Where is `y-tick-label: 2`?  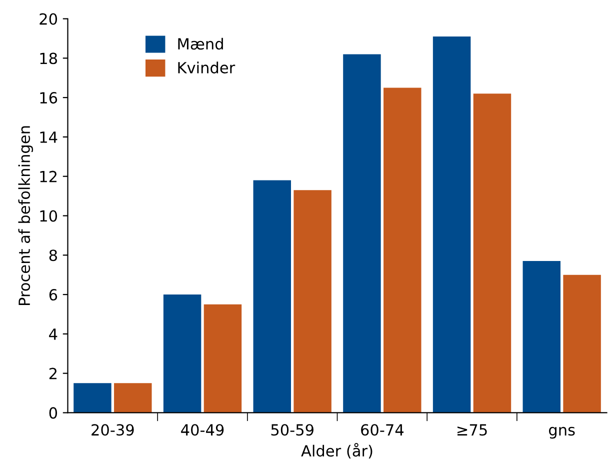 y-tick-label: 2 is located at coordinates (53, 374).